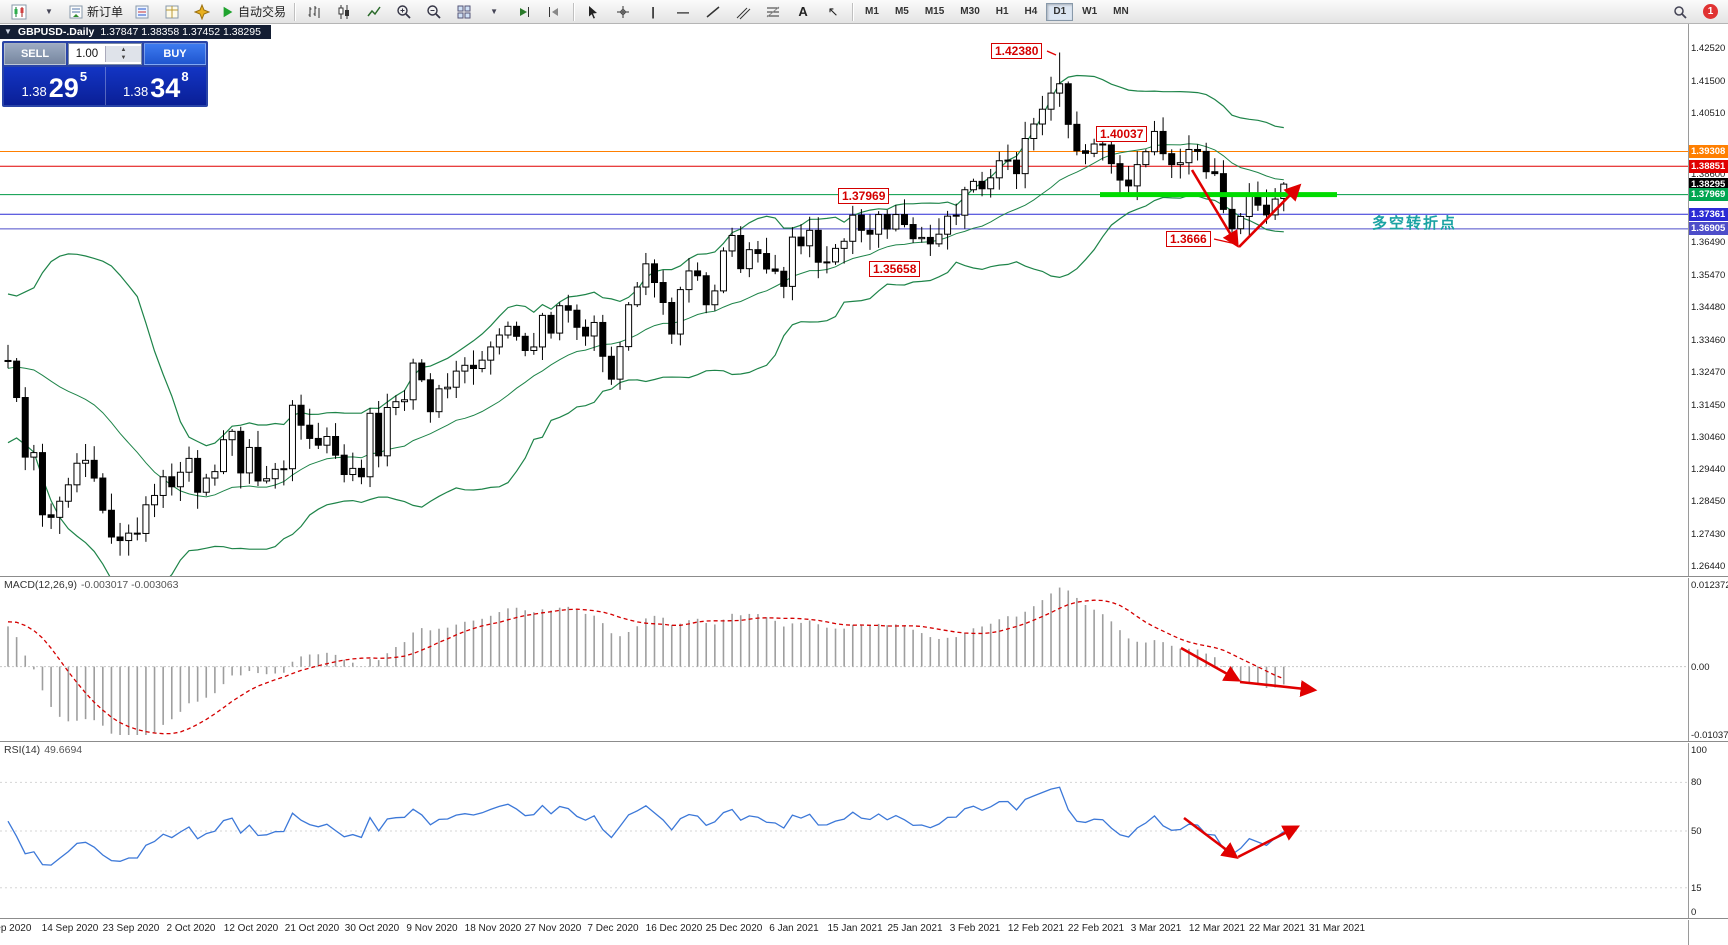 The height and width of the screenshot is (945, 1728). What do you see at coordinates (142, 12) in the screenshot?
I see `market-watch-button` at bounding box center [142, 12].